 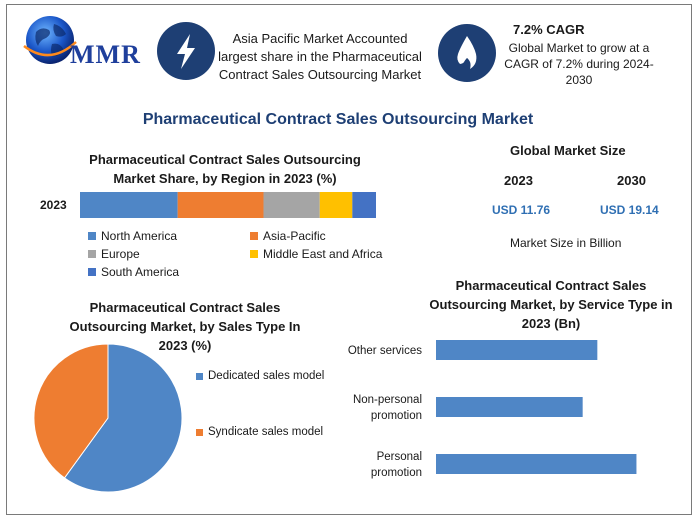 What do you see at coordinates (336, 205) in the screenshot?
I see `stacked-bar-segment-middle-east-and-africa` at bounding box center [336, 205].